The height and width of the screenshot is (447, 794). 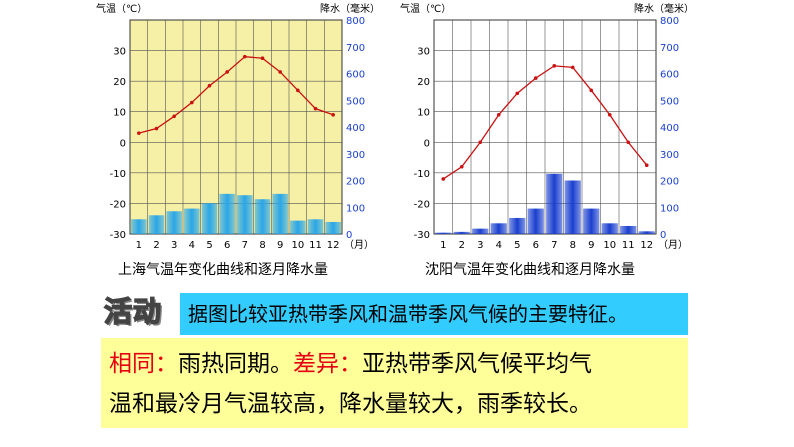 What do you see at coordinates (223, 270) in the screenshot?
I see `caption-shanghai: 上海气温年变化曲线和逐月降水量` at bounding box center [223, 270].